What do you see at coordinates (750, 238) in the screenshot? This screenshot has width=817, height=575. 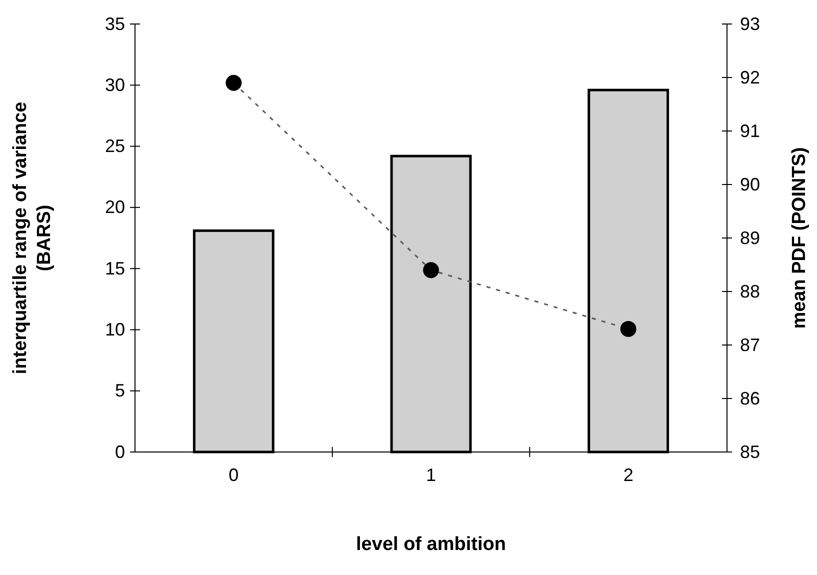 I see `y2-tick-label: 89` at bounding box center [750, 238].